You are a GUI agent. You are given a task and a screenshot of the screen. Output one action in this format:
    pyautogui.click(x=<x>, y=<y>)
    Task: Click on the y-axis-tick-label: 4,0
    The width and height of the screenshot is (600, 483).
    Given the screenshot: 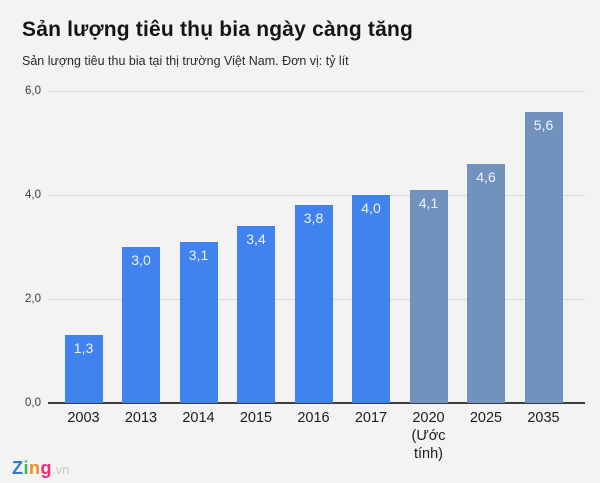 What is the action you would take?
    pyautogui.click(x=33, y=195)
    